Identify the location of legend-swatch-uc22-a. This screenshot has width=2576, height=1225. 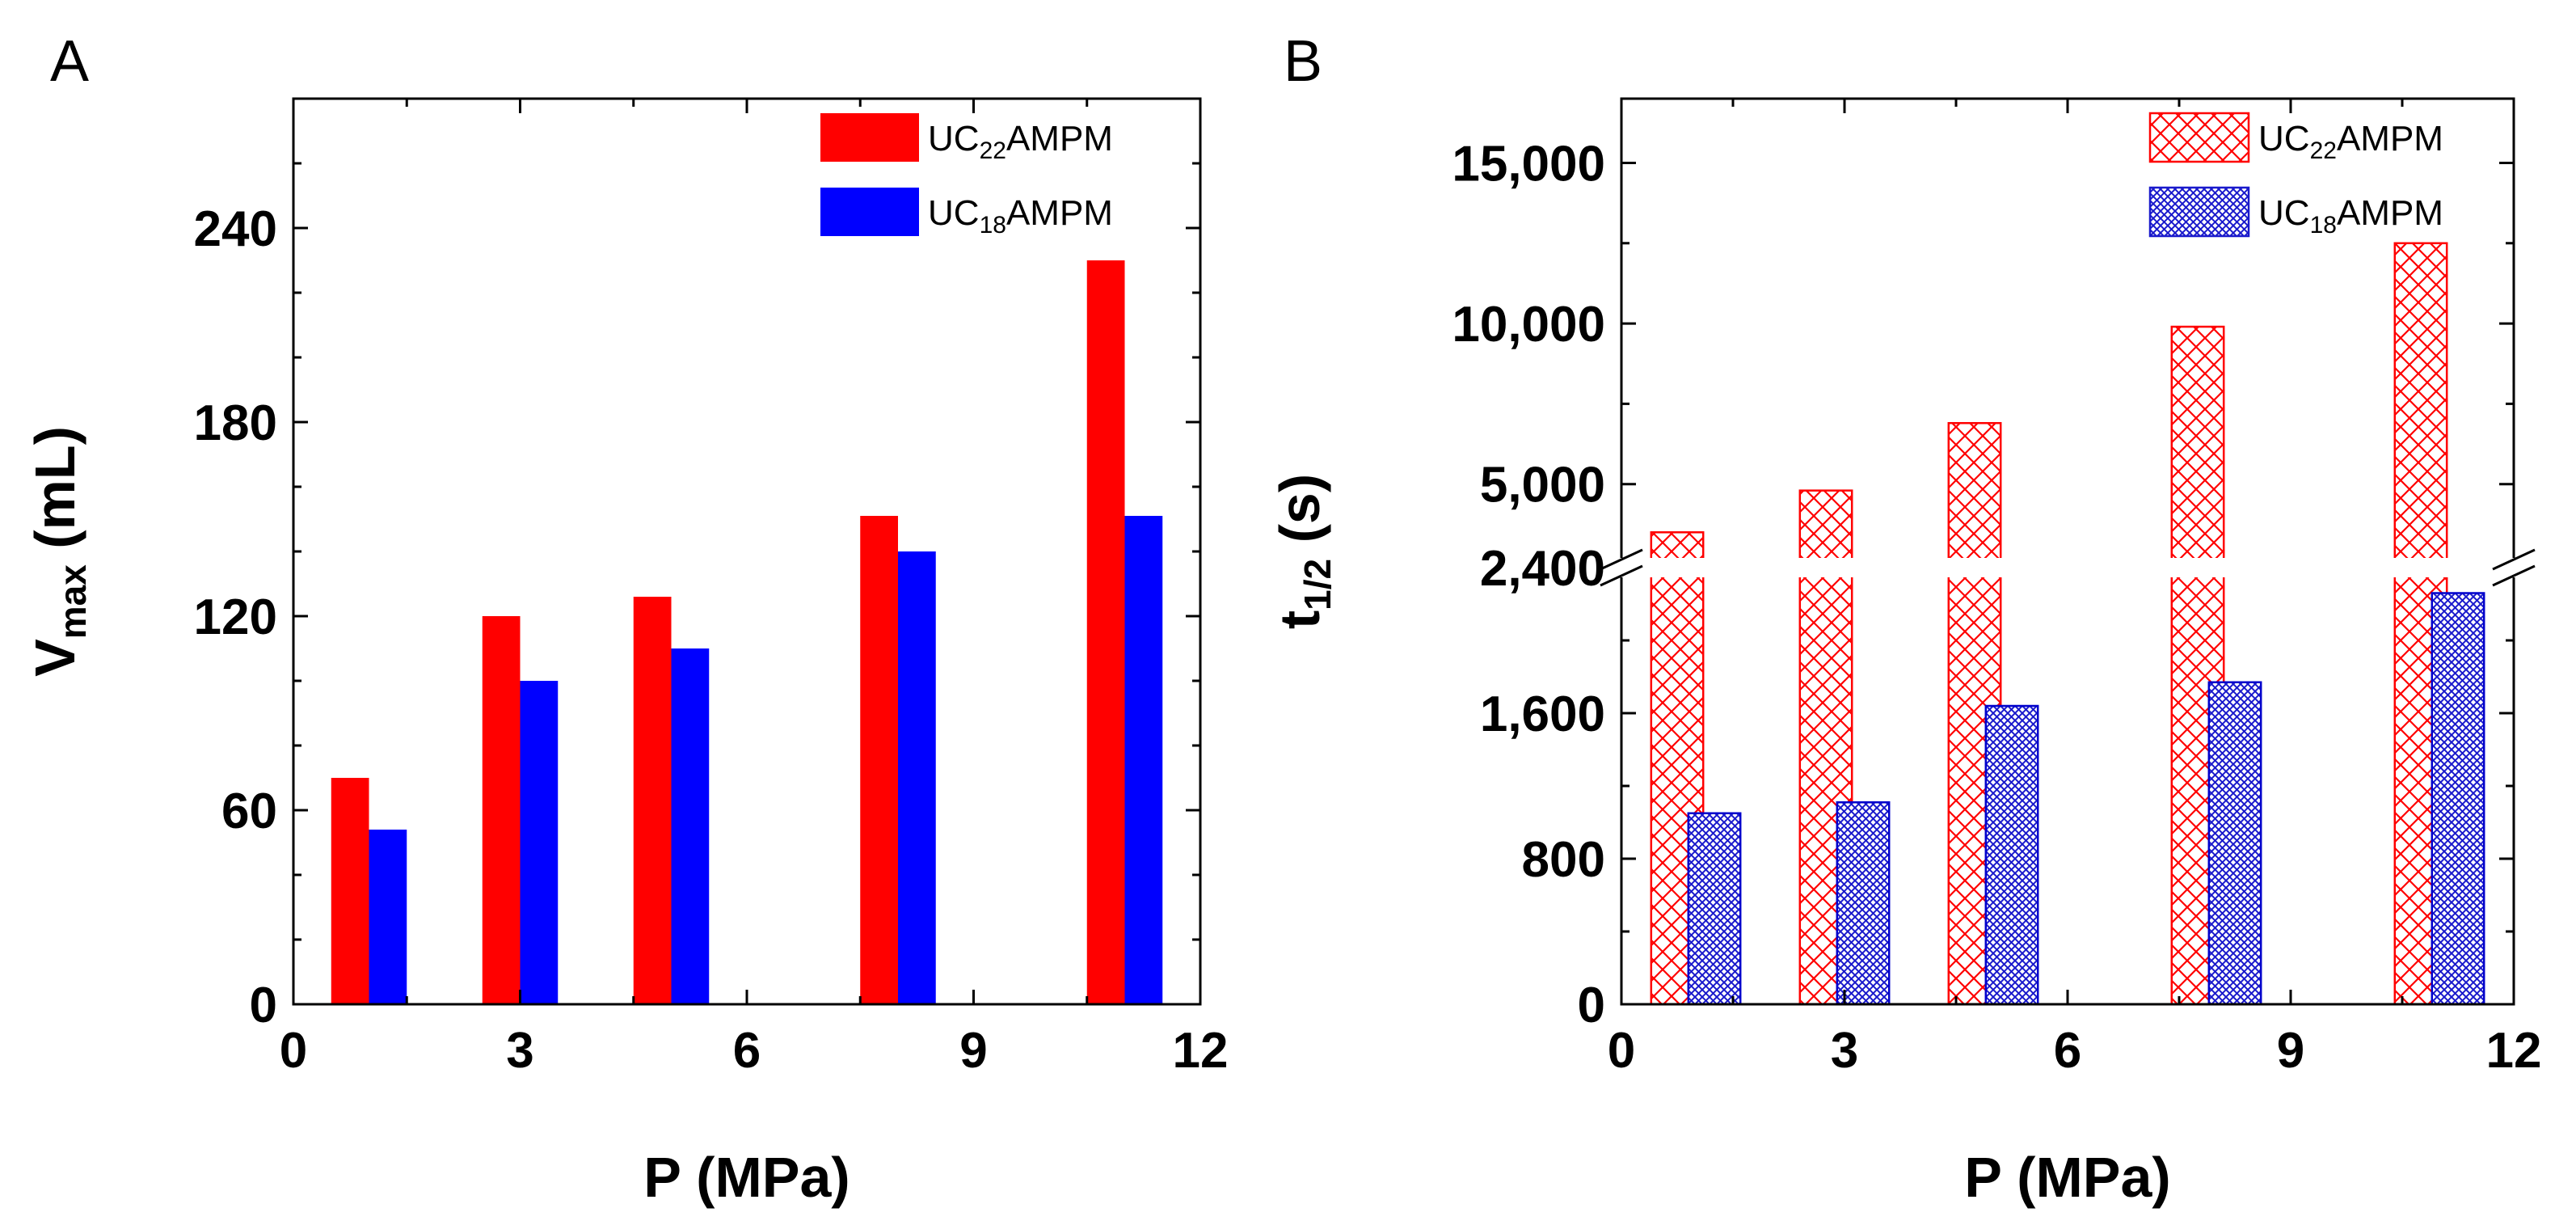
(869, 137).